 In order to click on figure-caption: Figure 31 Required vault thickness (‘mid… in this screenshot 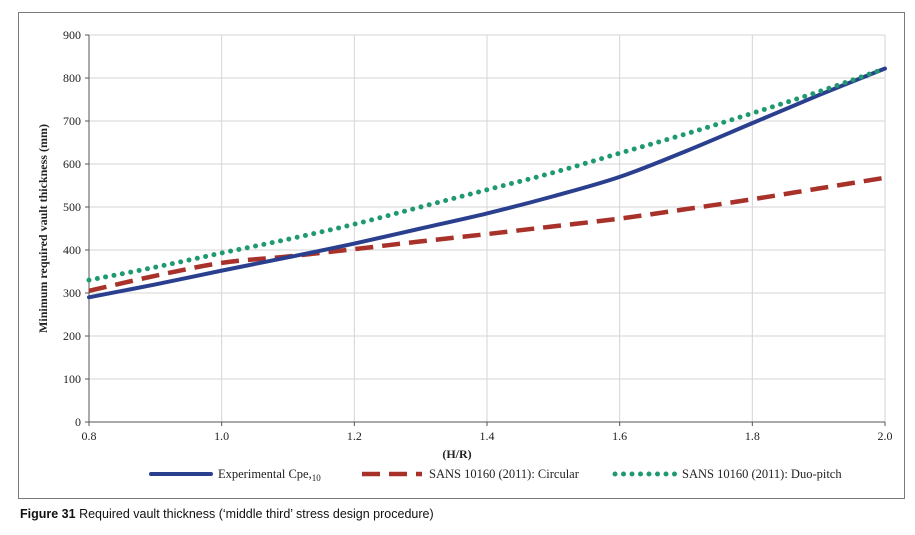, I will do `click(227, 514)`.